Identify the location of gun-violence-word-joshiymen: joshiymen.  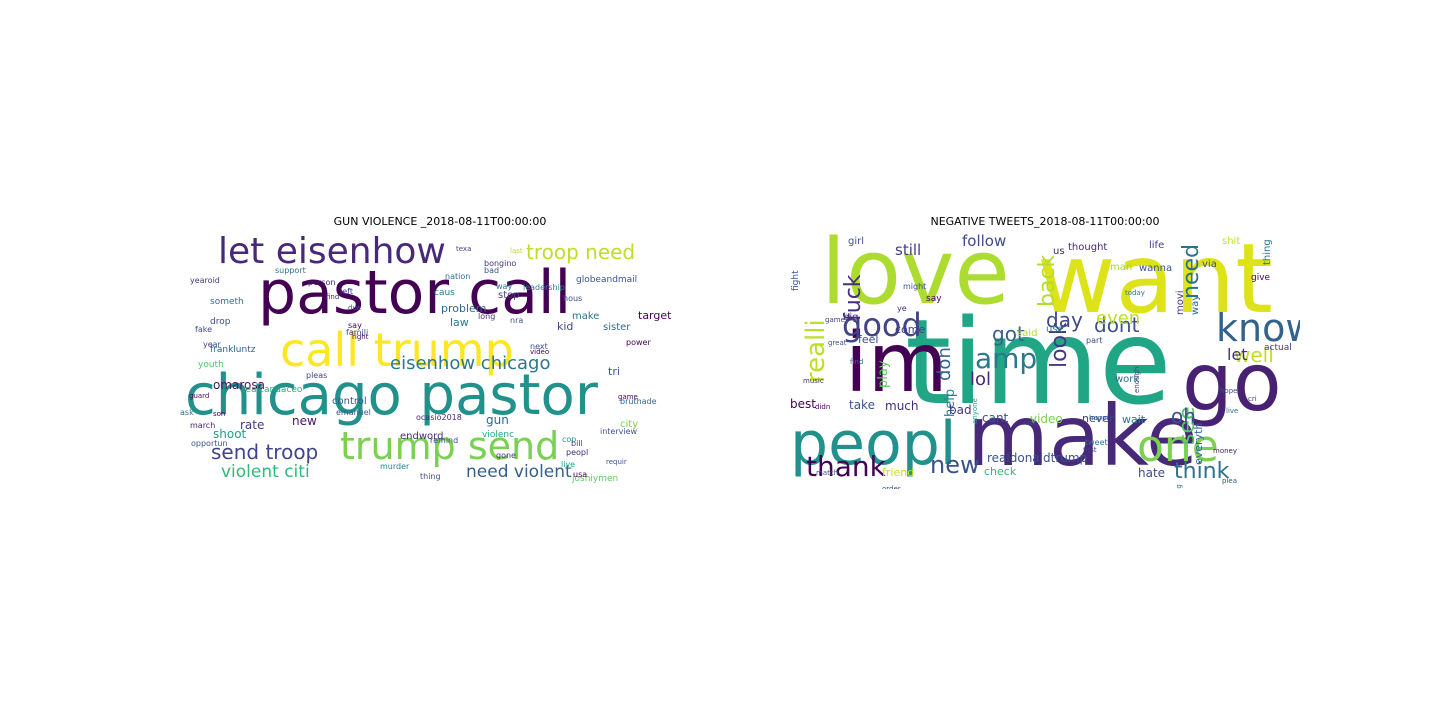
(594, 479).